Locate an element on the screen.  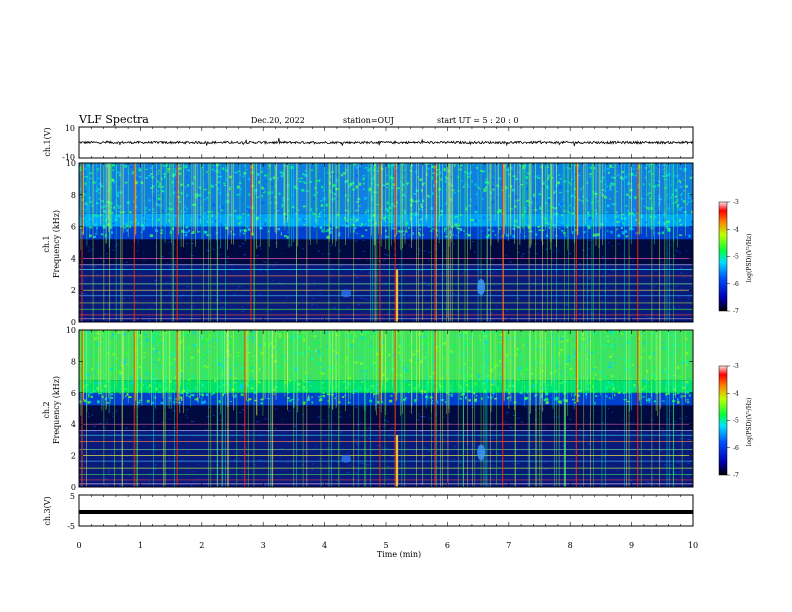
colorbar-tick-label: -5 is located at coordinates (736, 257).